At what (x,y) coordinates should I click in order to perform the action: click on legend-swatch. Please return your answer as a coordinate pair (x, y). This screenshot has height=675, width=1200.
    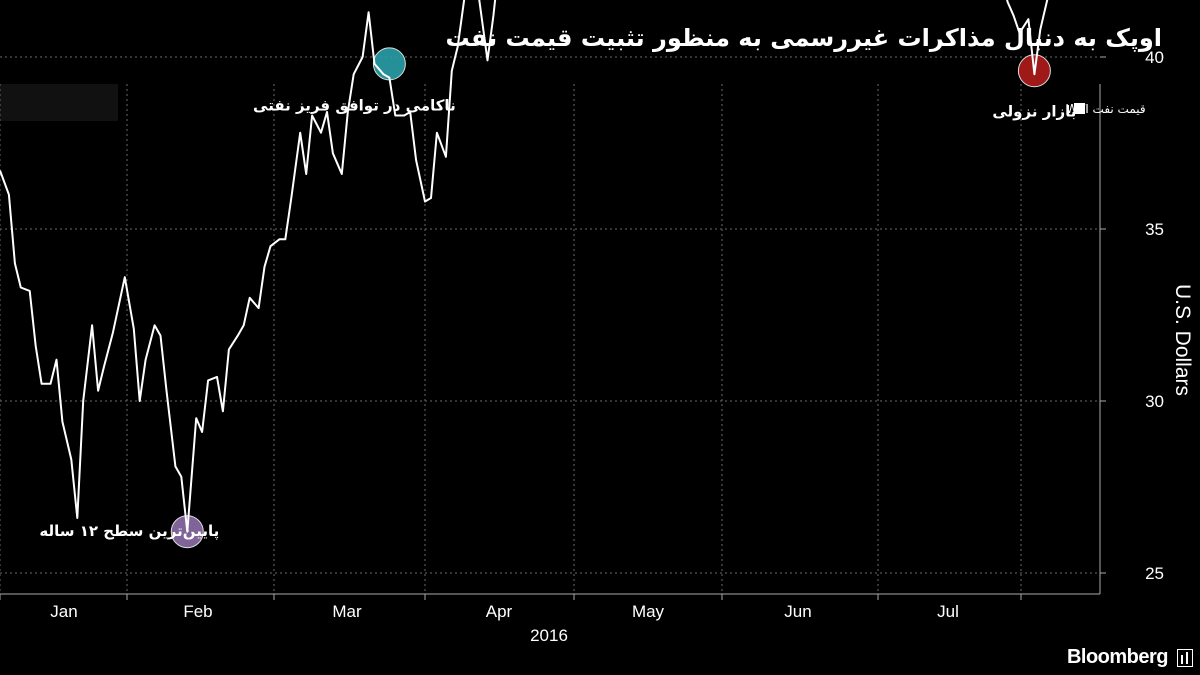
    Looking at the image, I should click on (1079, 108).